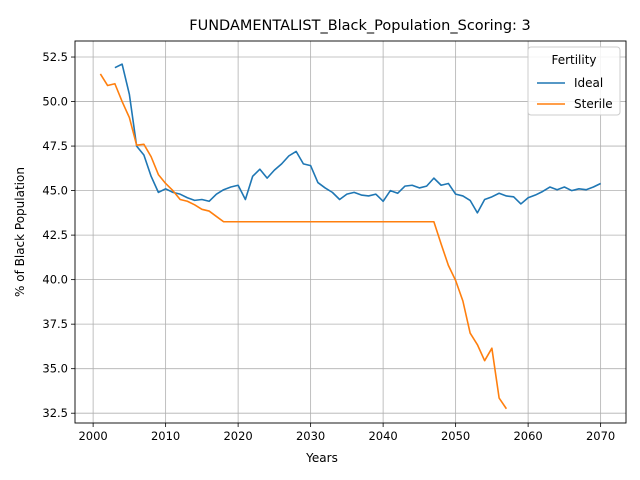 This screenshot has height=480, width=640. What do you see at coordinates (310, 436) in the screenshot?
I see `x-tick-label: 2030` at bounding box center [310, 436].